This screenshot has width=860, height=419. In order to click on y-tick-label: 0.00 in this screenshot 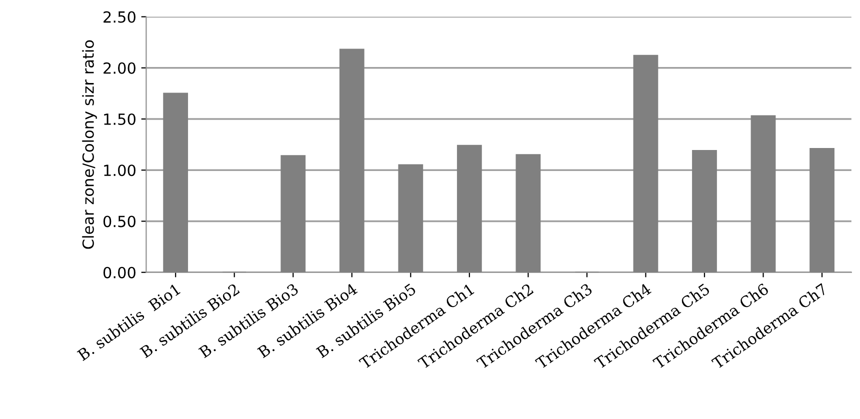, I will do `click(119, 272)`.